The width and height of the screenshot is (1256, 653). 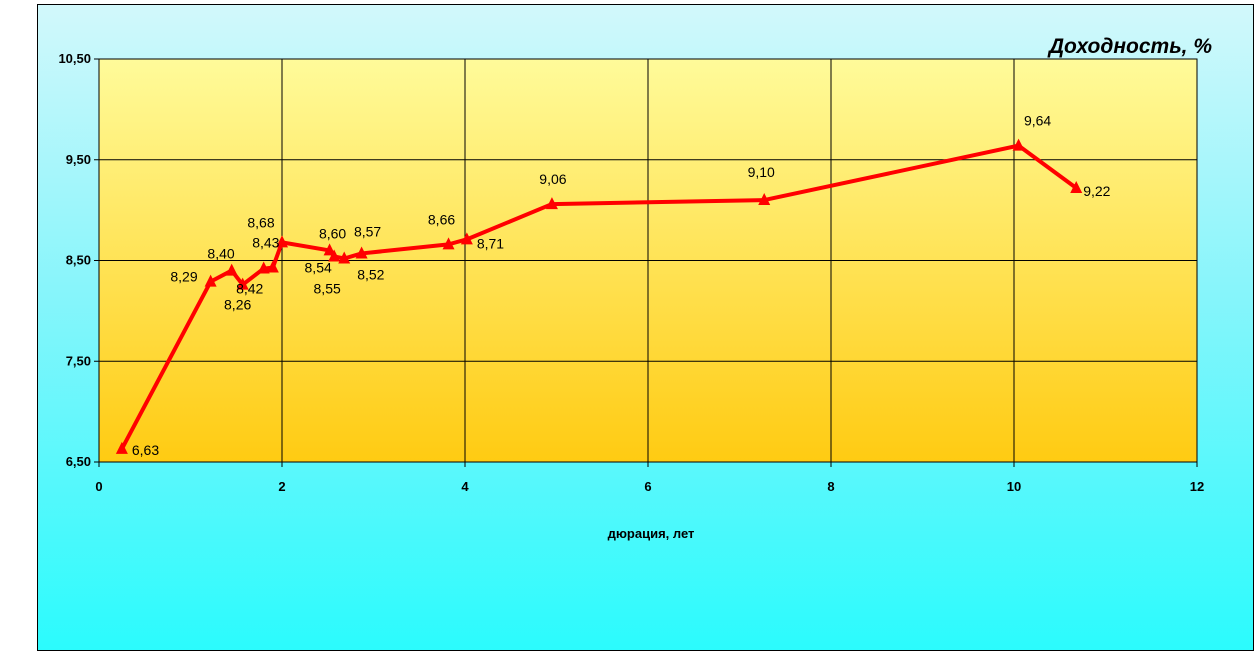 I want to click on x-tick-label: 4, so click(x=465, y=486).